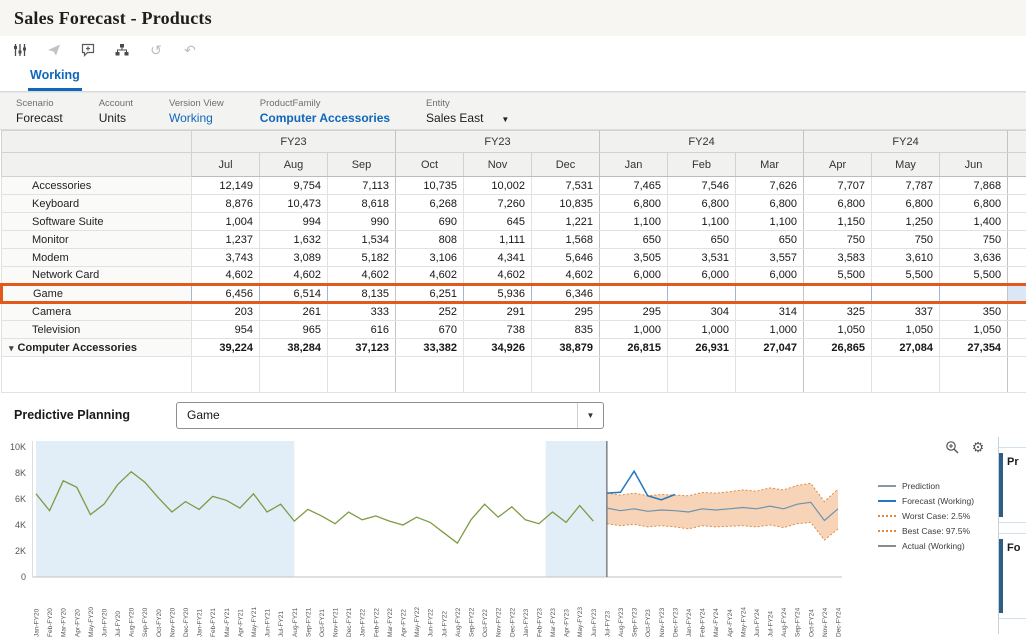 The width and height of the screenshot is (1026, 639). I want to click on pov-product-family: ProductFamily Computer Accessories, so click(335, 111).